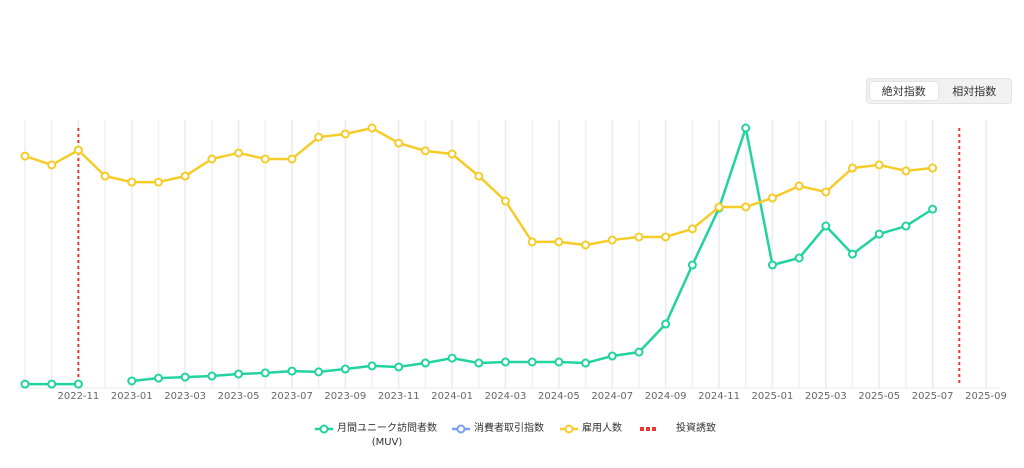 This screenshot has height=468, width=1024. I want to click on x-tick-label: 2023-05, so click(239, 396).